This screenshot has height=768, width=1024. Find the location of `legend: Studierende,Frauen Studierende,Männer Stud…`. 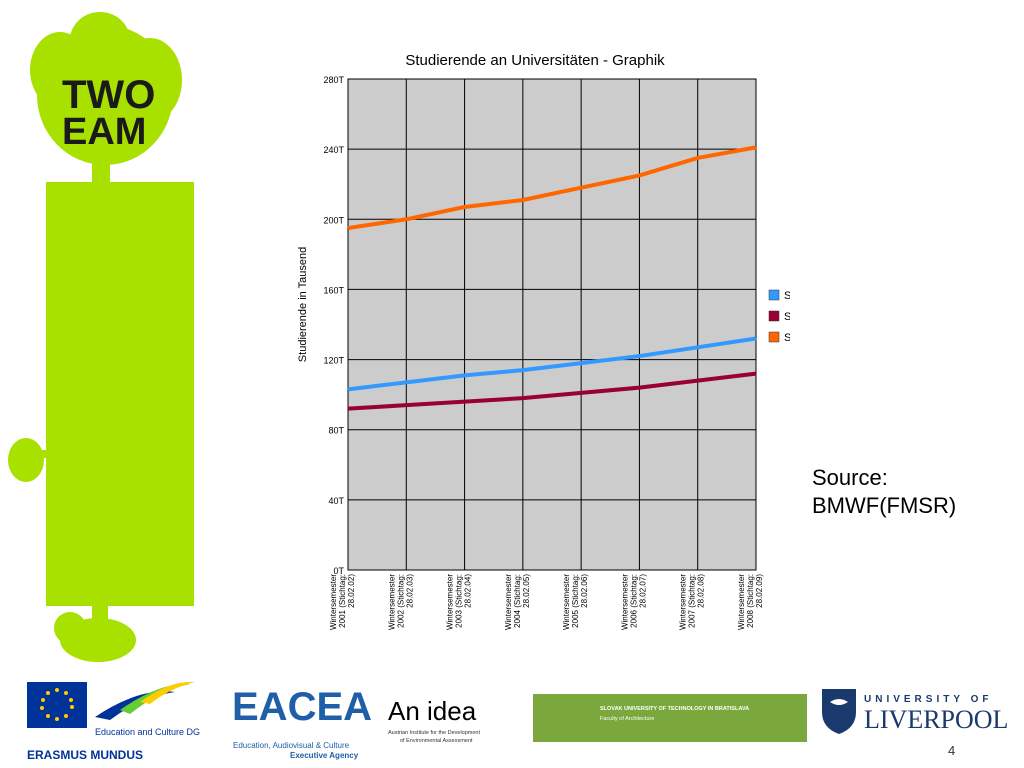

legend: Studierende,Frauen Studierende,Männer Stud… is located at coordinates (779, 316).